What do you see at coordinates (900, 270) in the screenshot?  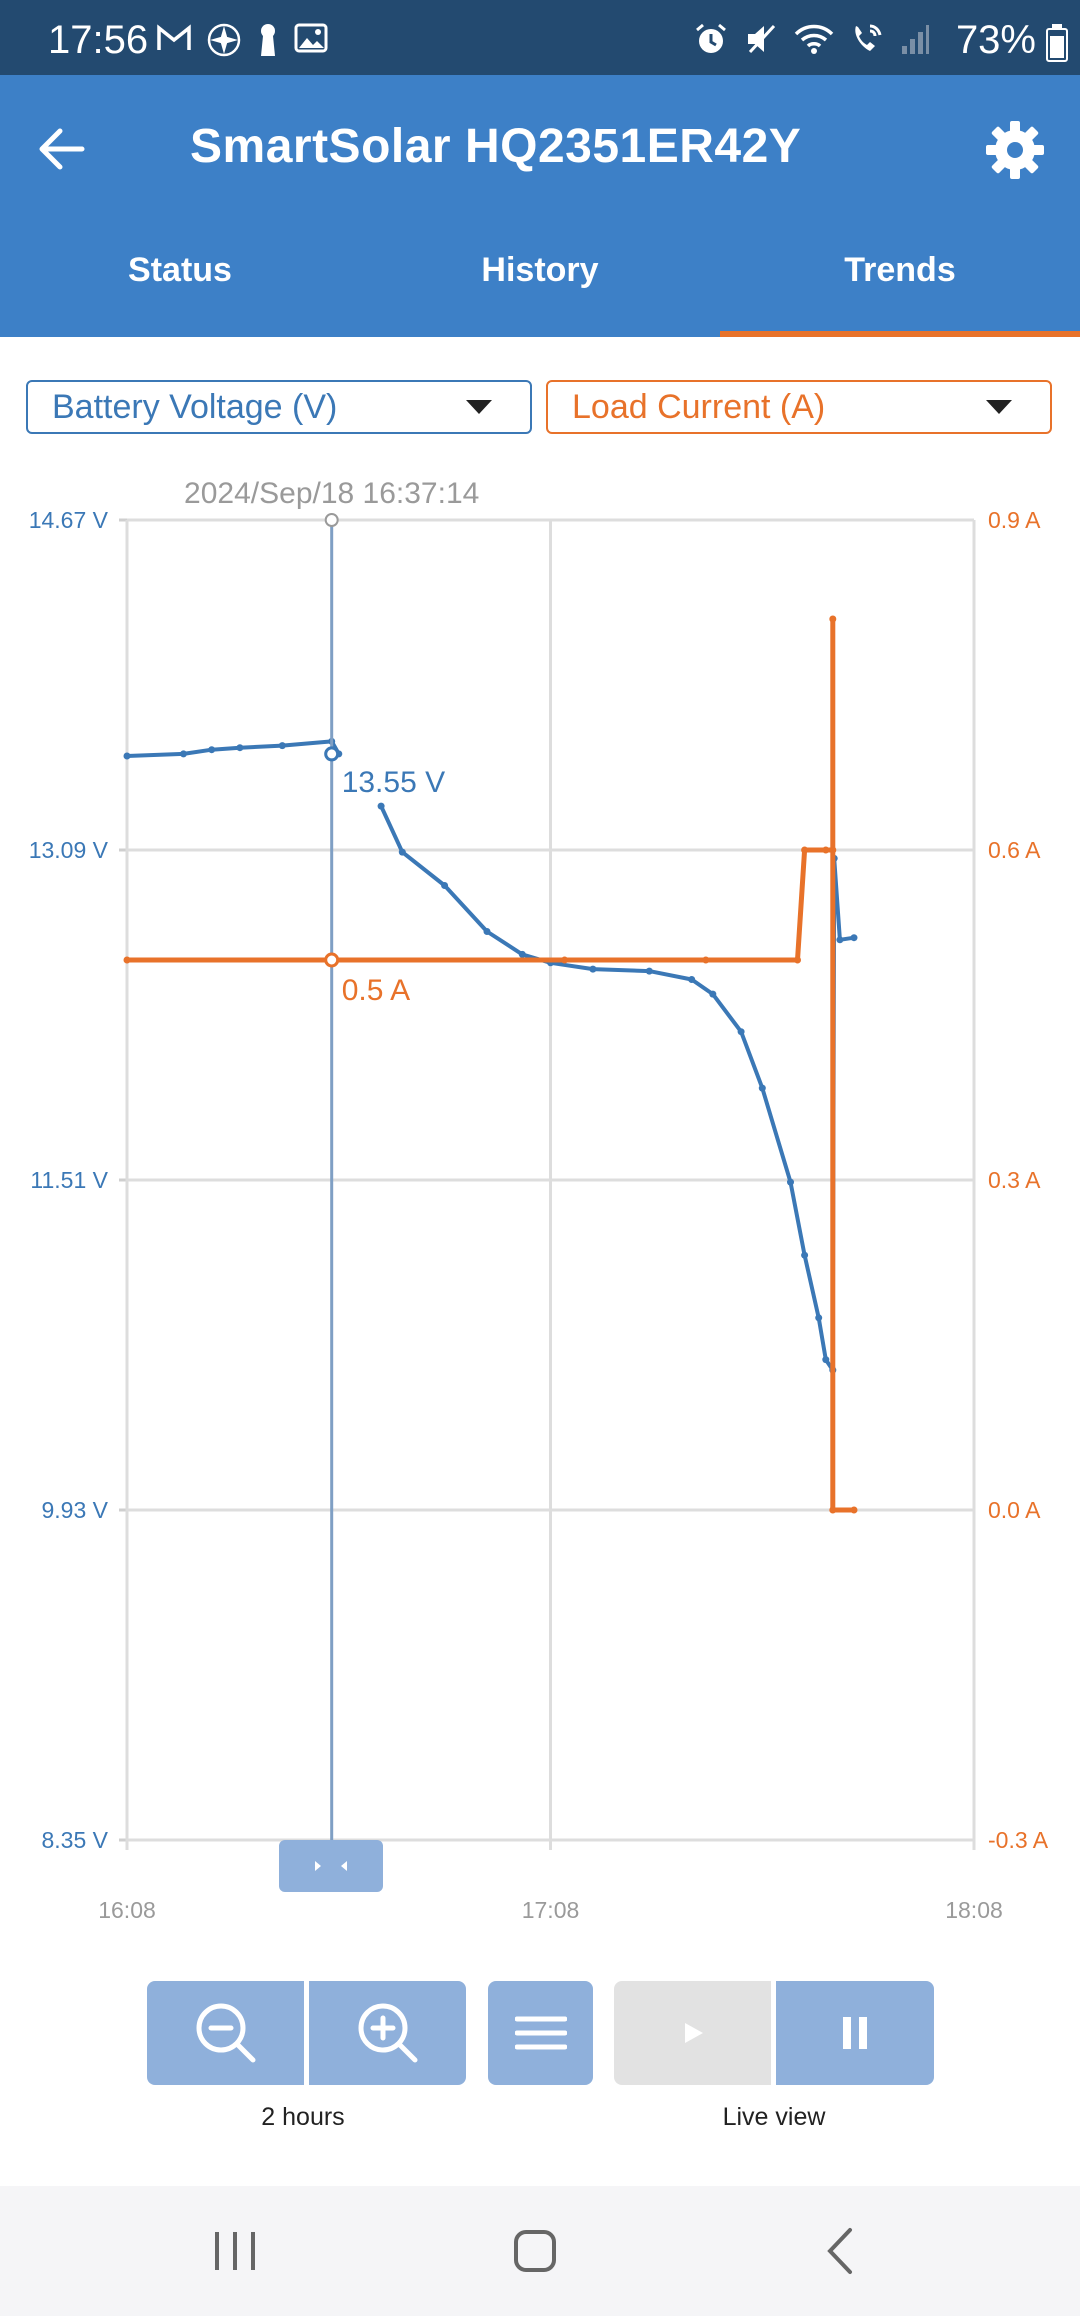 I see `tab-trends: Trends` at bounding box center [900, 270].